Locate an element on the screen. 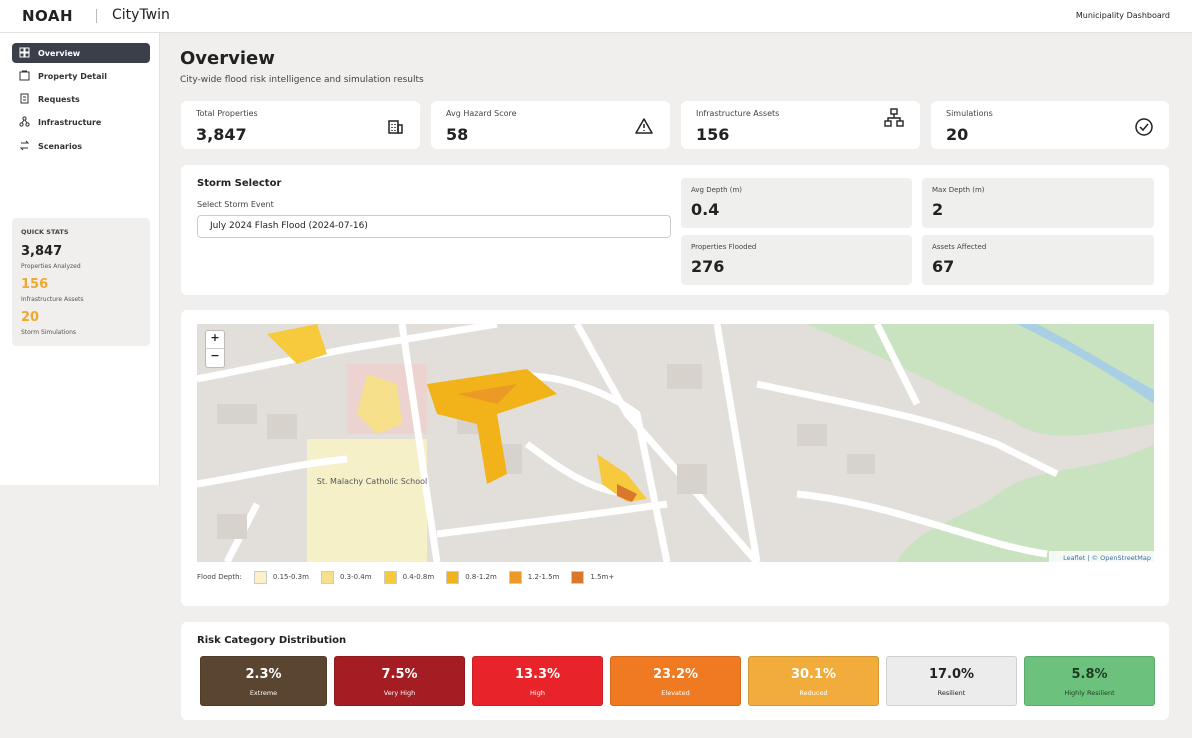 The height and width of the screenshot is (738, 1192). stat-value: 276 is located at coordinates (708, 266).